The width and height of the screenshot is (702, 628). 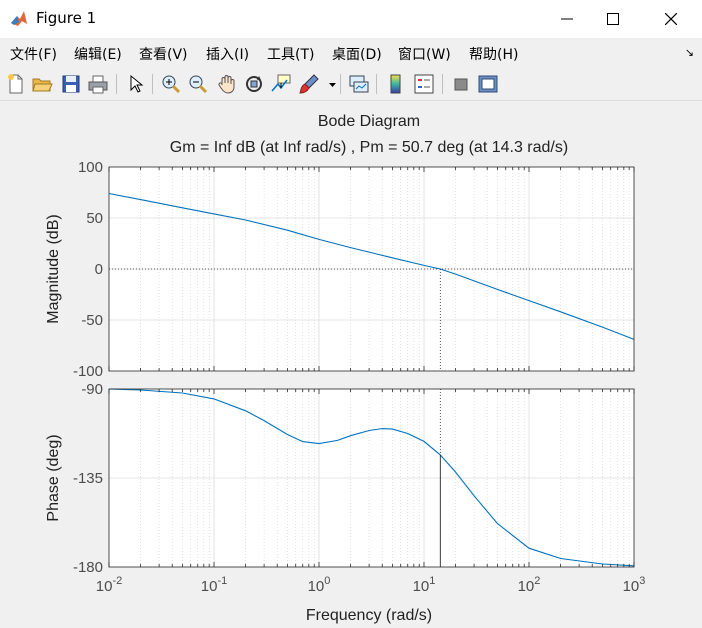 What do you see at coordinates (88, 567) in the screenshot?
I see `phase-y-tick-label: -180` at bounding box center [88, 567].